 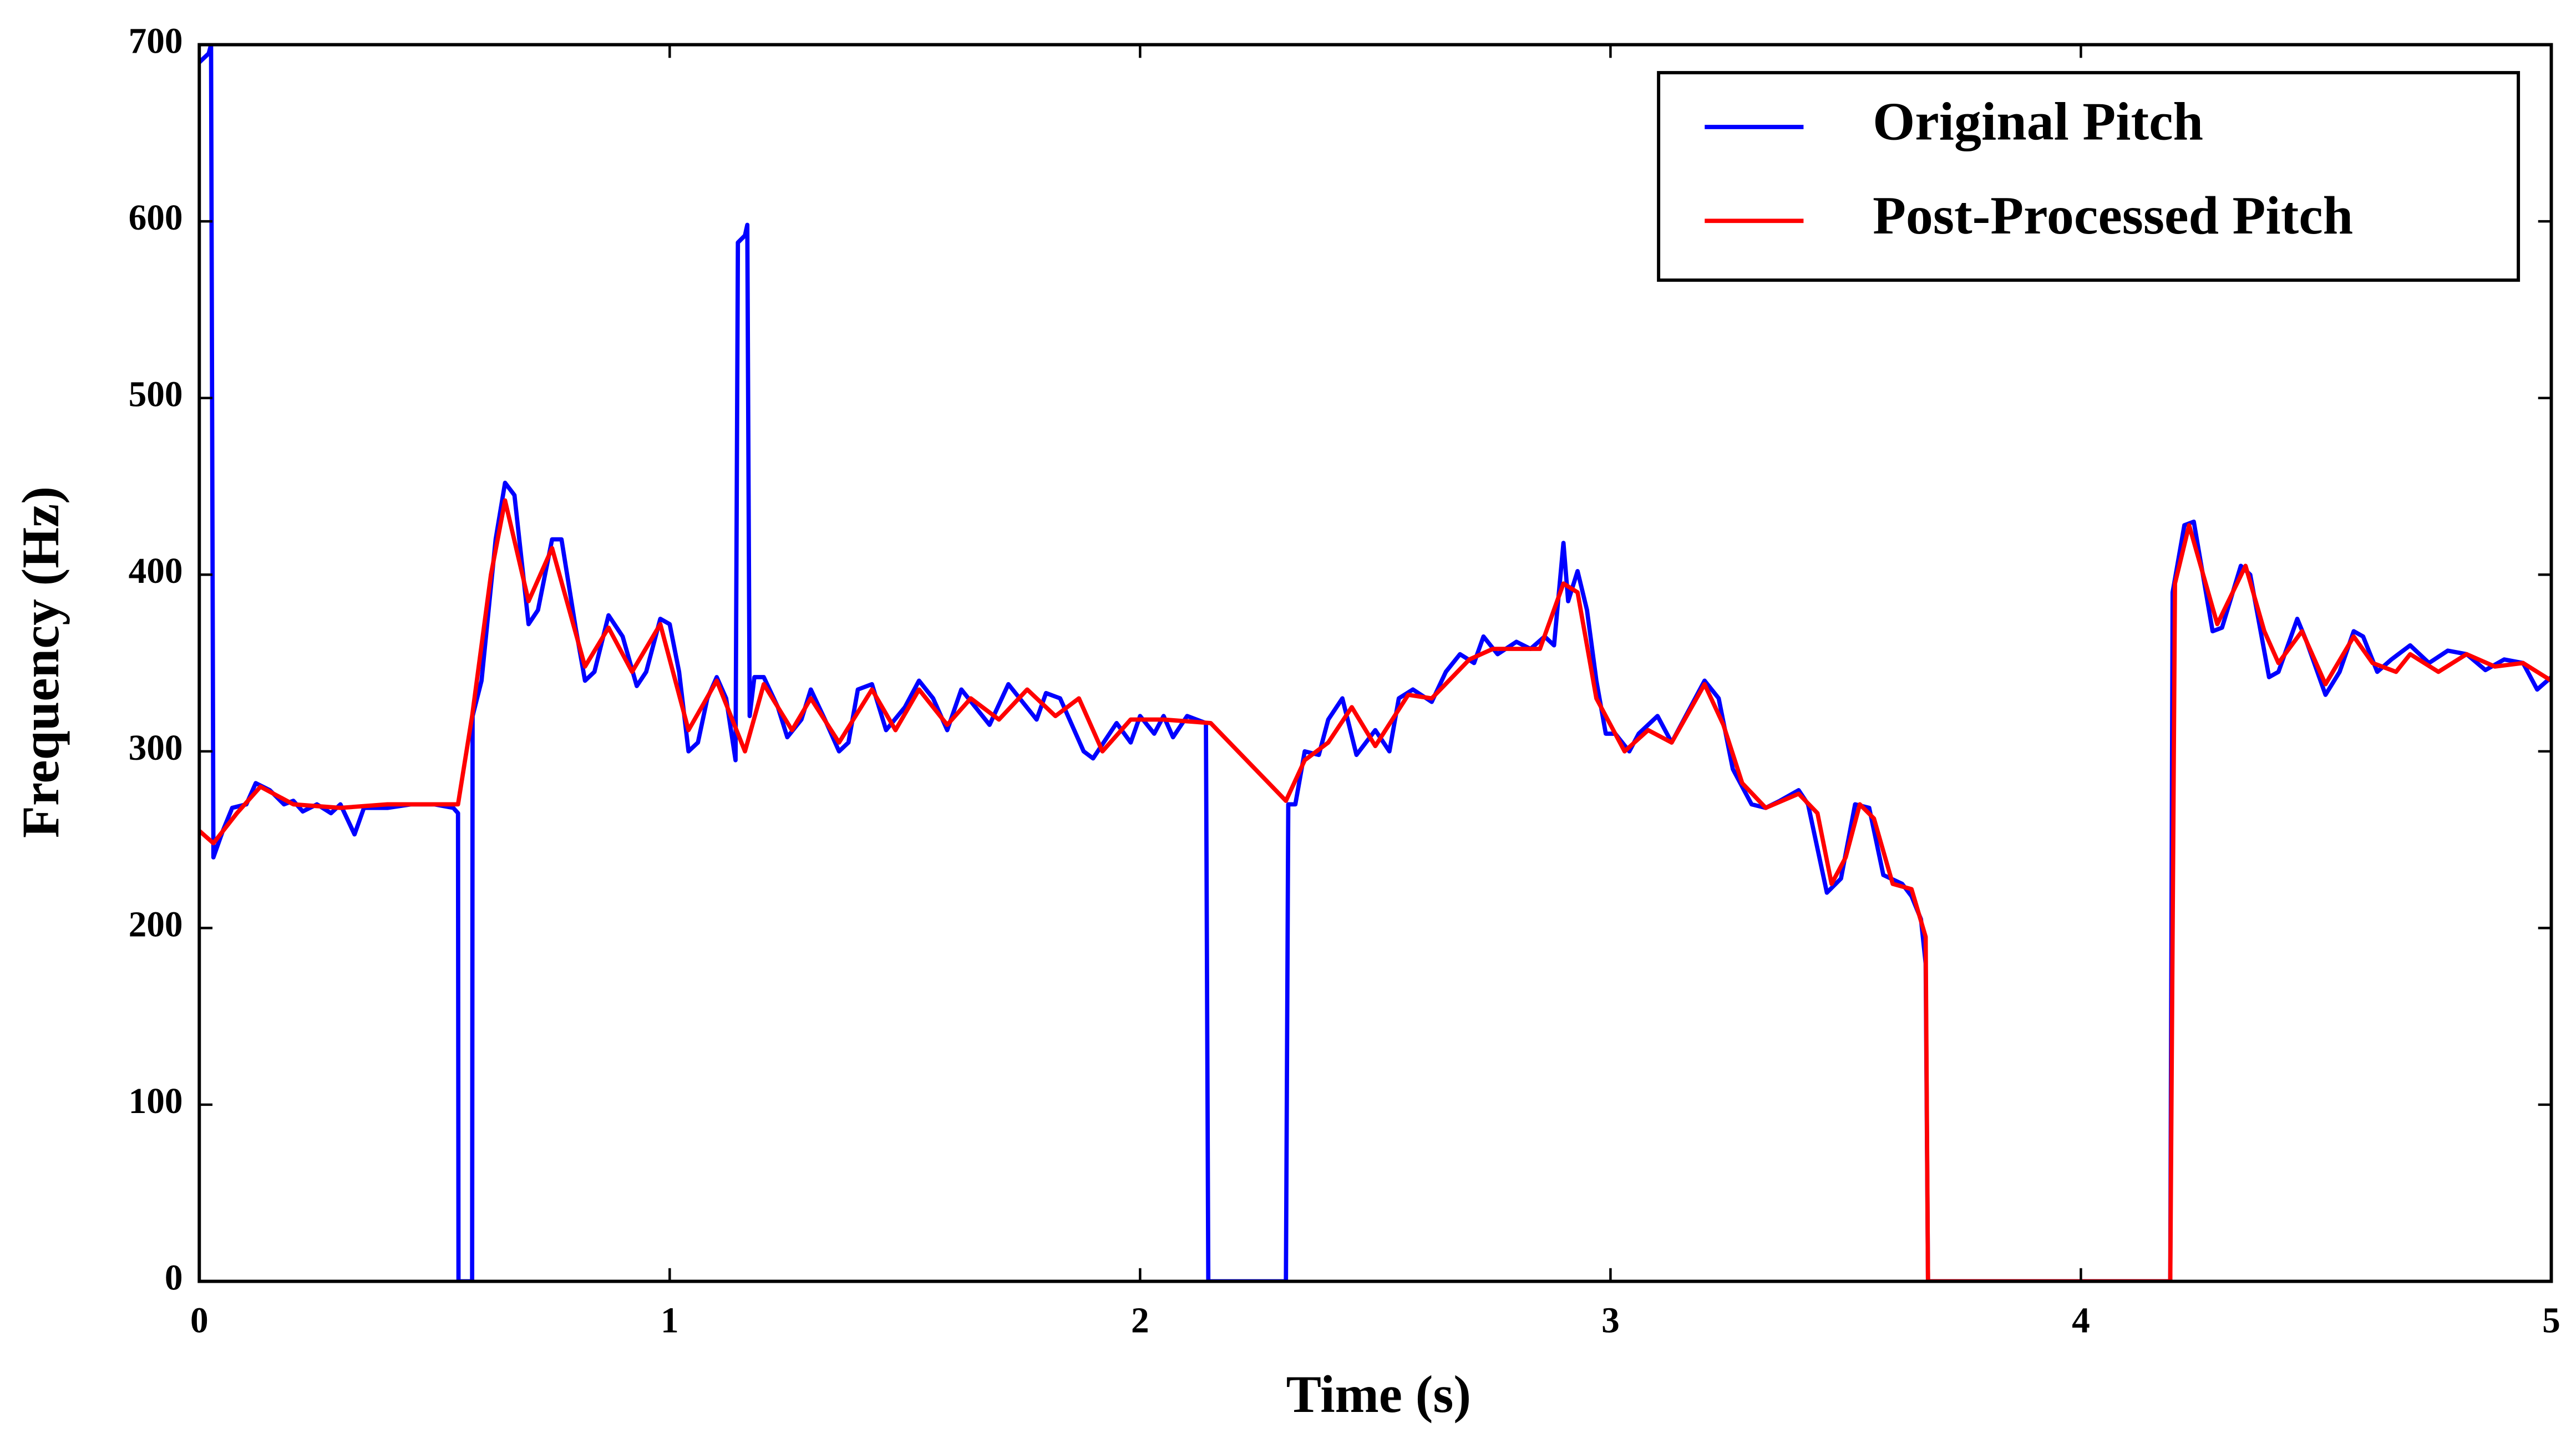 What do you see at coordinates (2551, 1321) in the screenshot?
I see `x-tick-label: 5` at bounding box center [2551, 1321].